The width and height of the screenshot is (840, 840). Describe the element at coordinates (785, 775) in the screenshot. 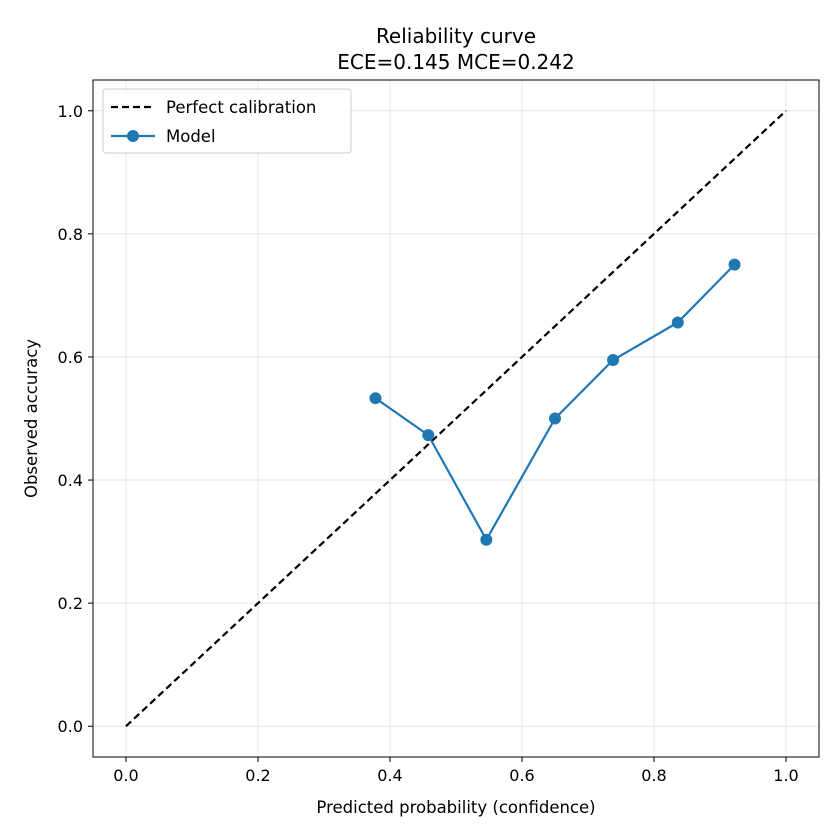

I see `x-tick-label: 1.0` at that location.